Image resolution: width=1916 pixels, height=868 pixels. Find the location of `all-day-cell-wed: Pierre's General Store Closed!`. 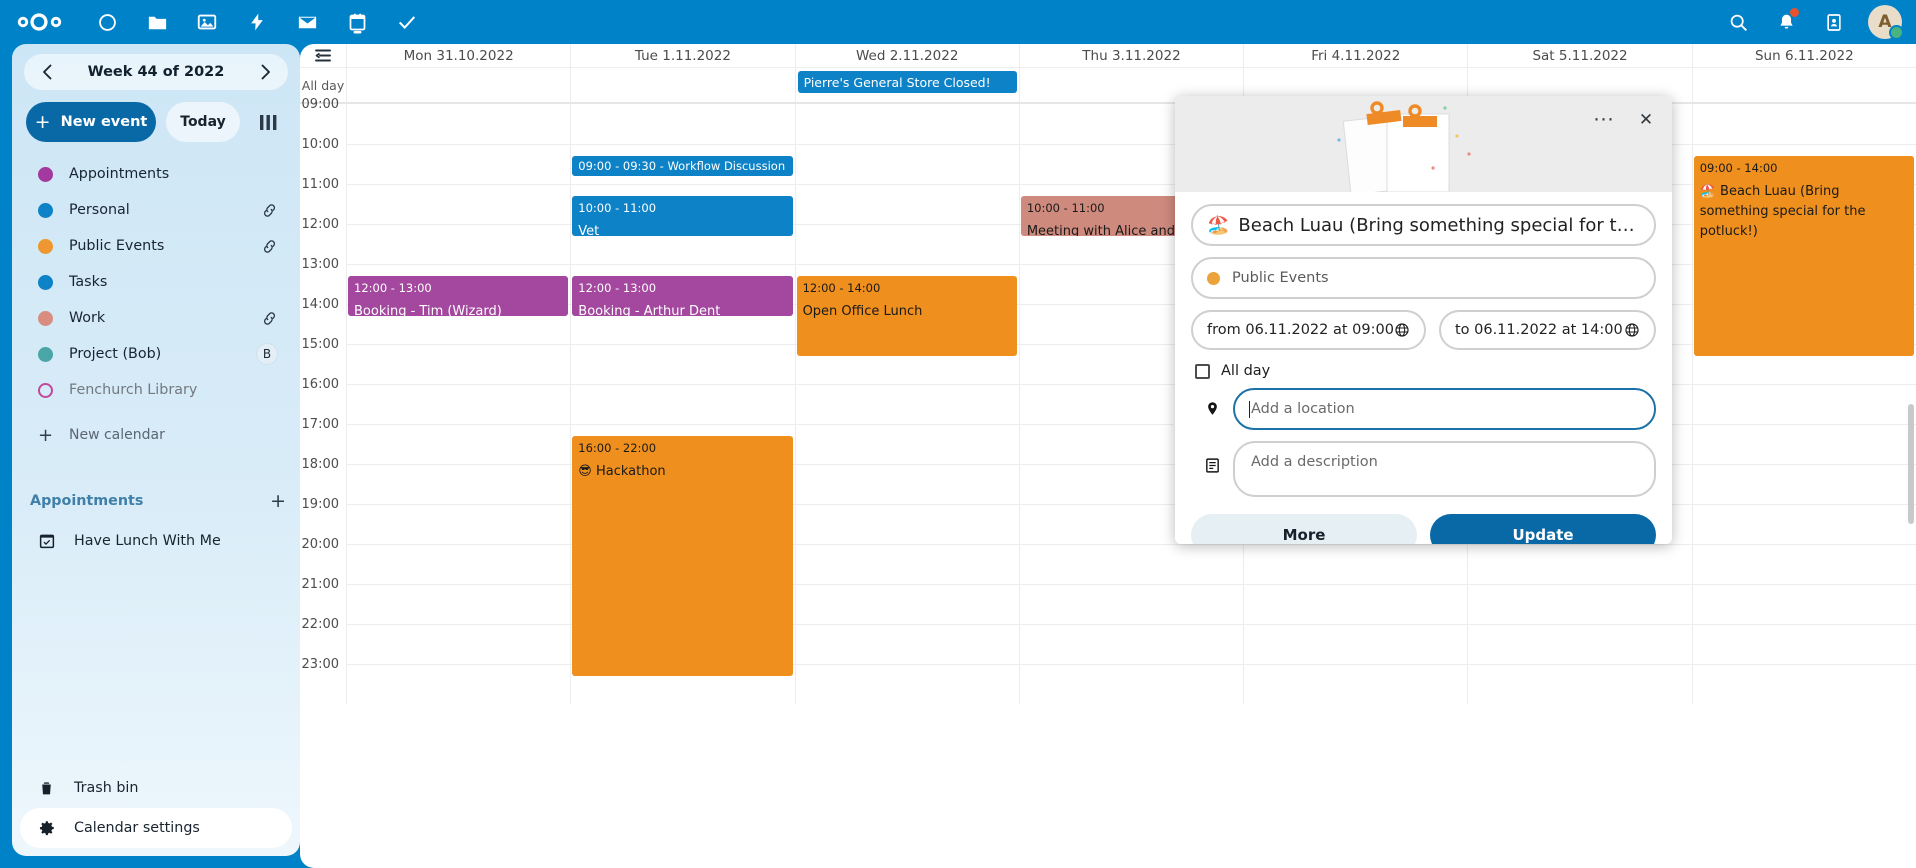

all-day-cell-wed: Pierre's General Store Closed! is located at coordinates (906, 85).